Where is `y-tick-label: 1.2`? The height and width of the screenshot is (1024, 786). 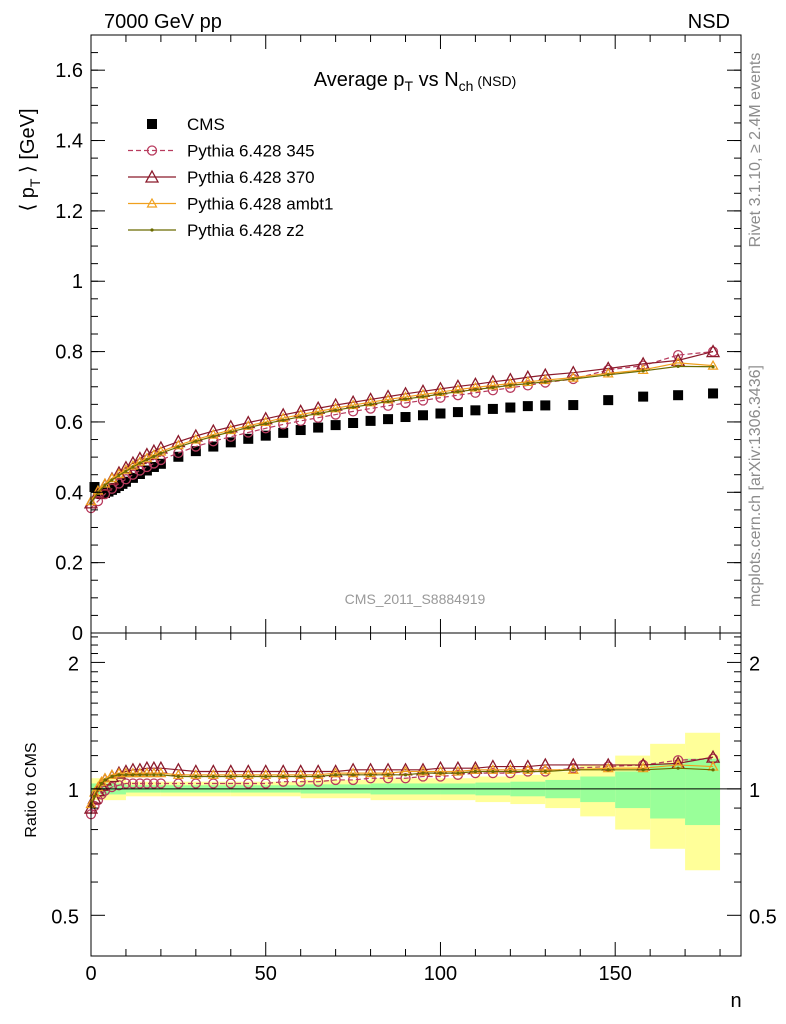
y-tick-label: 1.2 is located at coordinates (69, 212).